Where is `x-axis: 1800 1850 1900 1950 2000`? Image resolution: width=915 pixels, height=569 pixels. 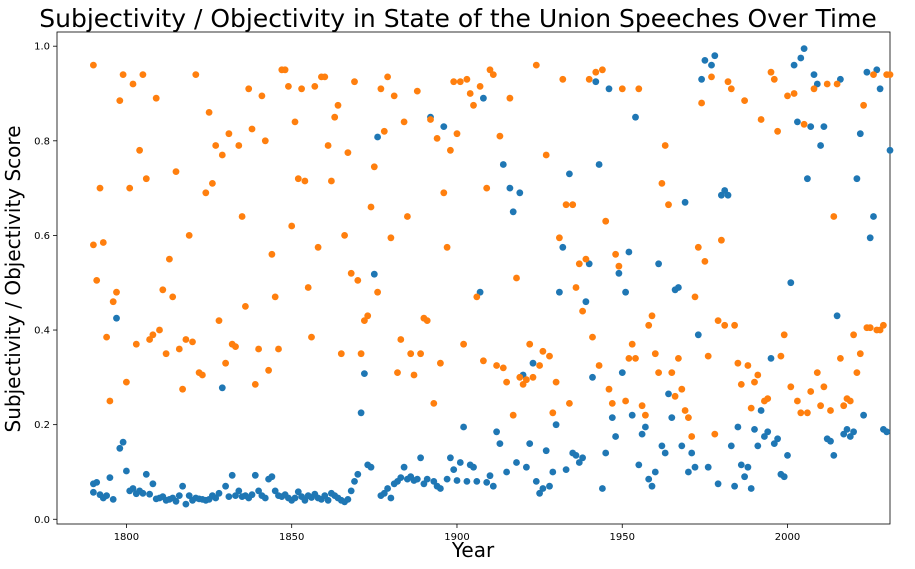
x-axis: 1800 1850 1900 1950 2000 is located at coordinates (457, 533).